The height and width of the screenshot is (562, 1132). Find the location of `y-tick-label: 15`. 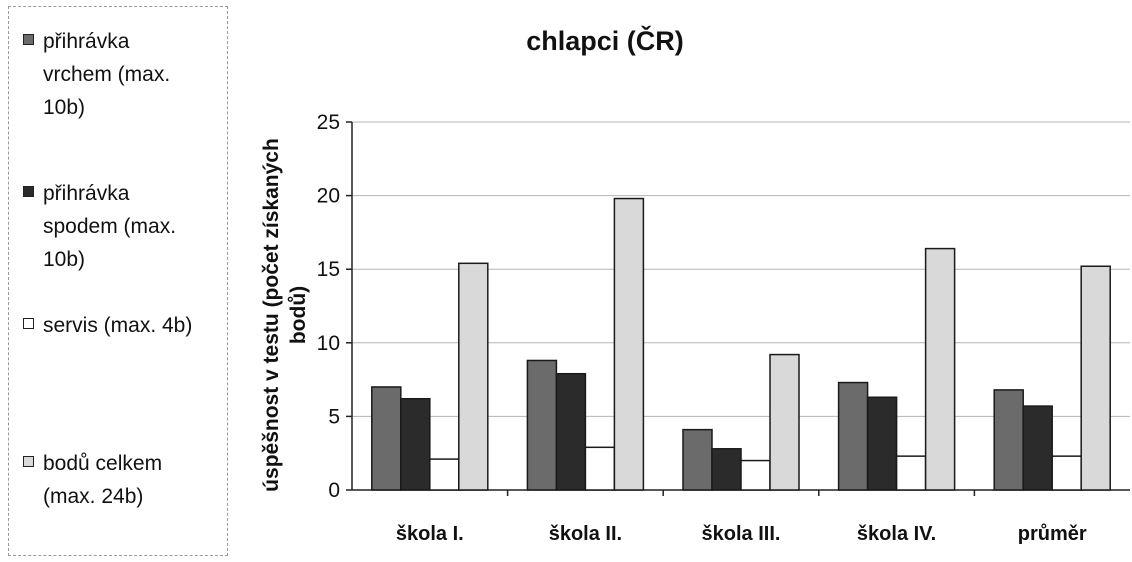

y-tick-label: 15 is located at coordinates (328, 269).